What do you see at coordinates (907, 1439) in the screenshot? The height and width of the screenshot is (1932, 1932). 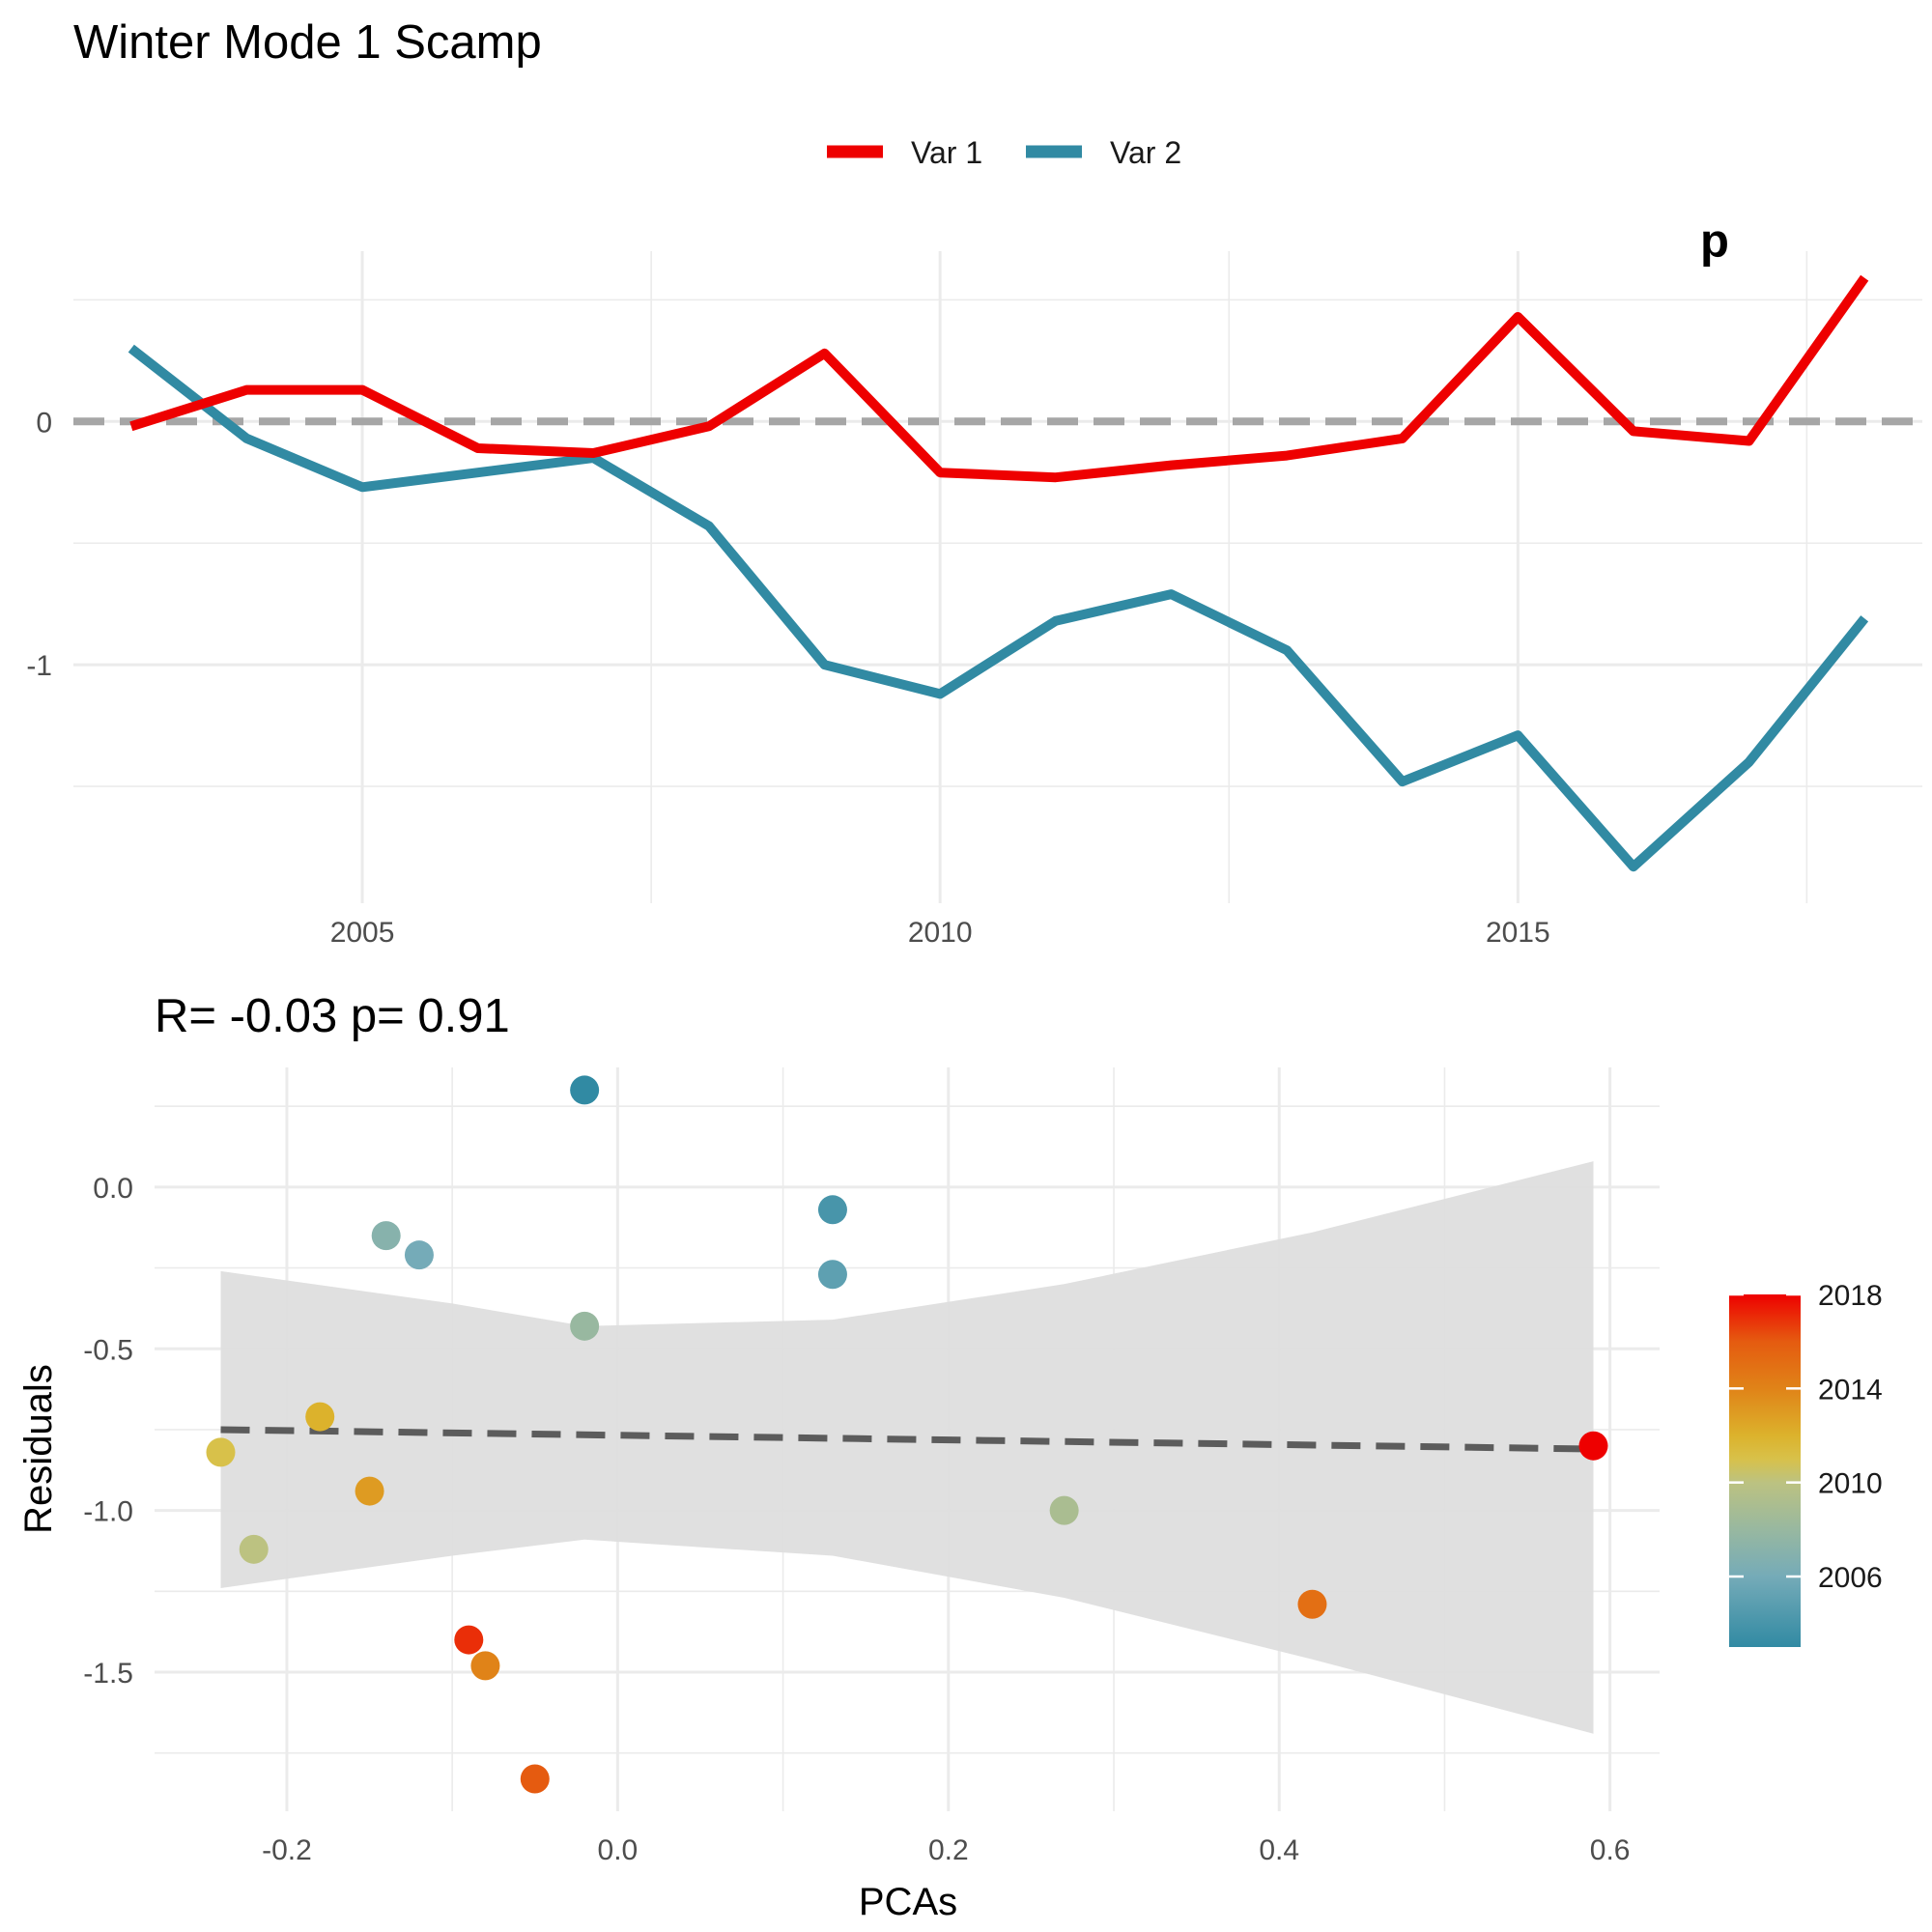 I see `regression-fit-line` at bounding box center [907, 1439].